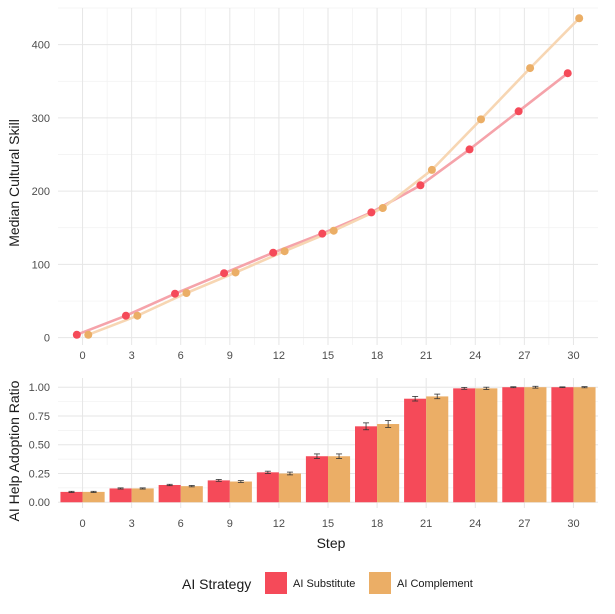 Image resolution: width=615 pixels, height=614 pixels. I want to click on y-tick-label: 0.75, so click(39, 417).